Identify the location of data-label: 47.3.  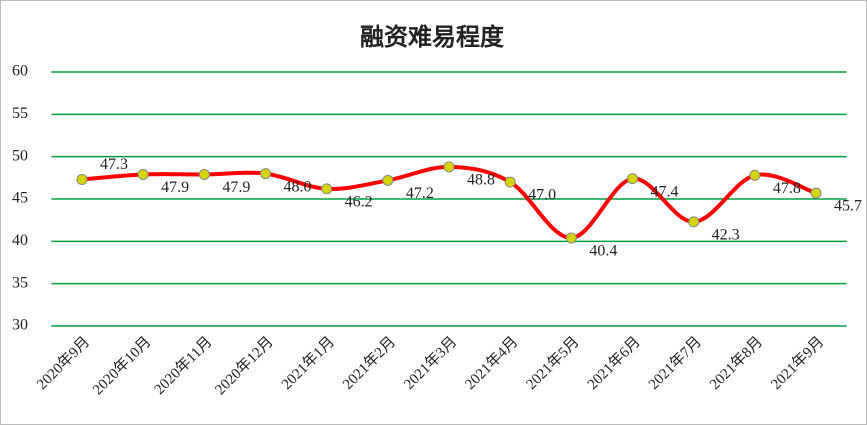
(114, 164).